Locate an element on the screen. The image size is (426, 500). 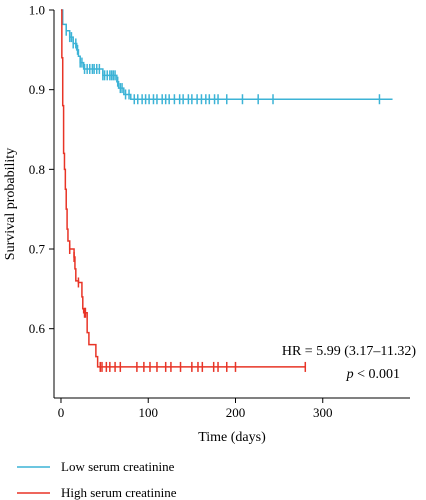
x-tick-label: 0 is located at coordinates (61, 412).